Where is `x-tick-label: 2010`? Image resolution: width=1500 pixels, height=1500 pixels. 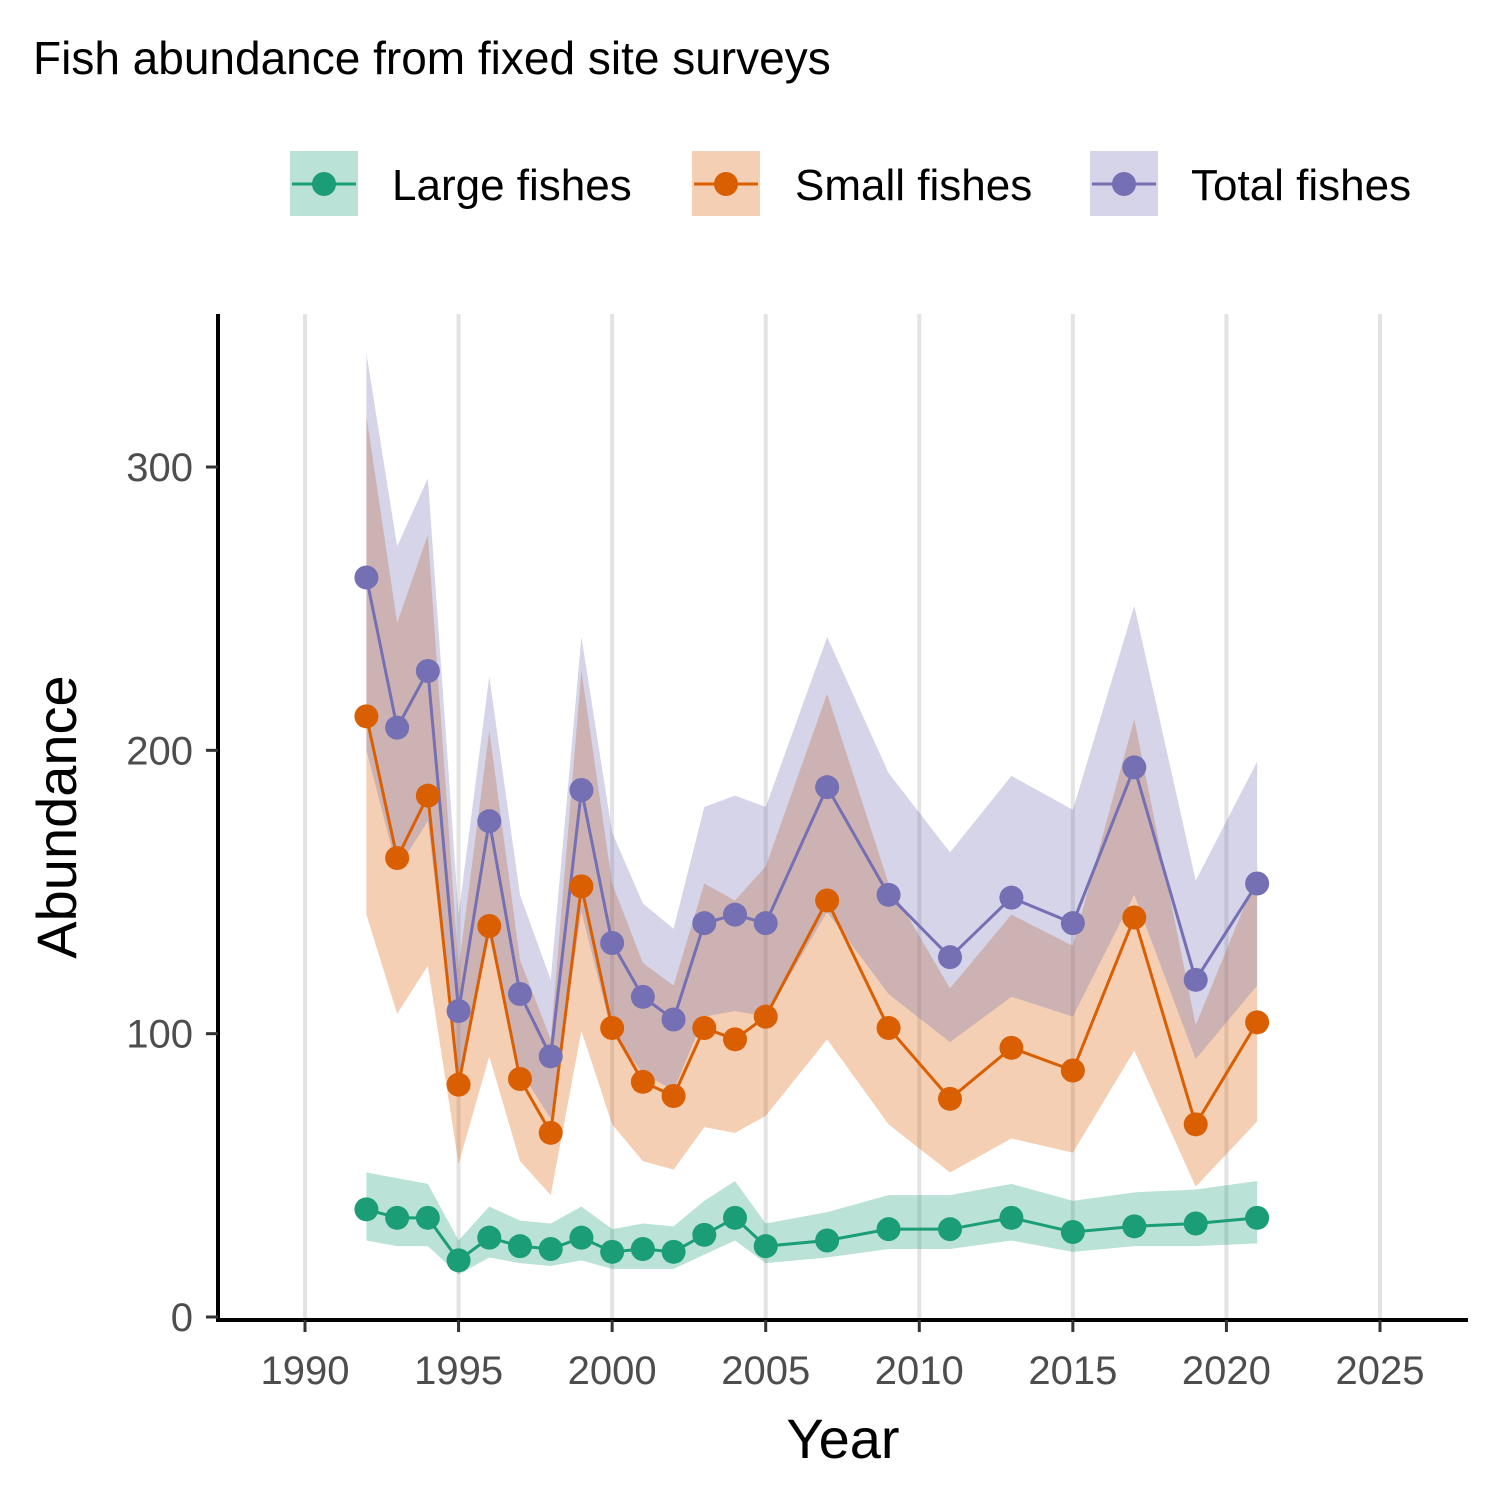
x-tick-label: 2010 is located at coordinates (919, 1371).